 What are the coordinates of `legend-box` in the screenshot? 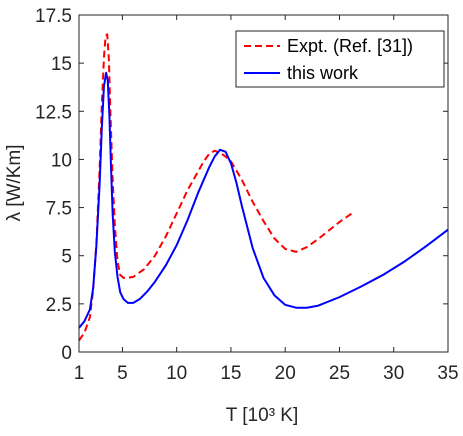 It's located at (340, 59).